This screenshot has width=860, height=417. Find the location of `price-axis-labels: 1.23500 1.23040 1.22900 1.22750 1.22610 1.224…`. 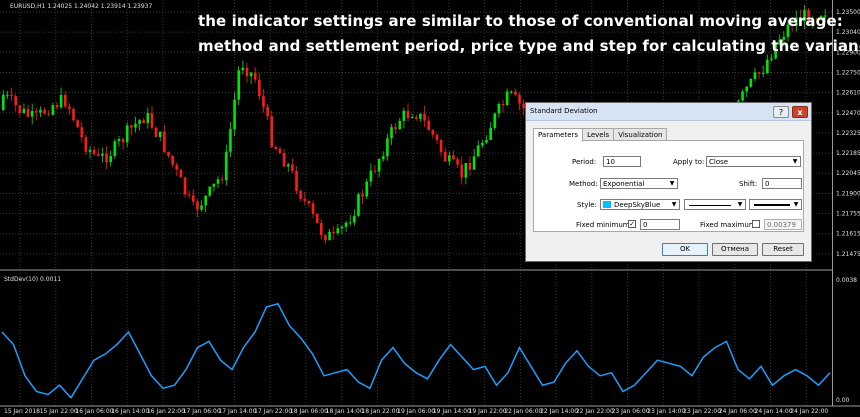

price-axis-labels: 1.23500 1.23040 1.22900 1.22750 1.22610 1.224… is located at coordinates (848, 133).